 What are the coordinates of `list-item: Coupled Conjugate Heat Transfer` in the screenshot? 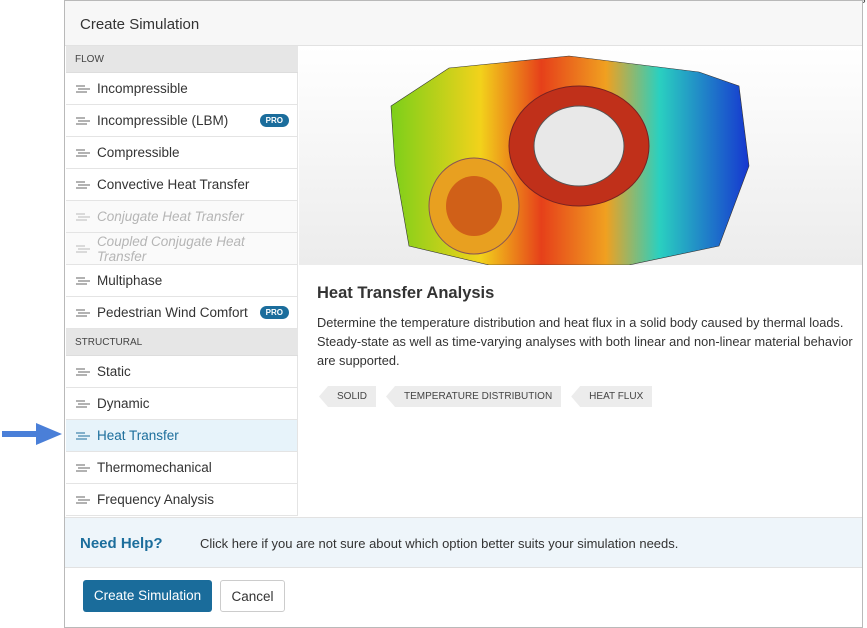 It's located at (182, 249).